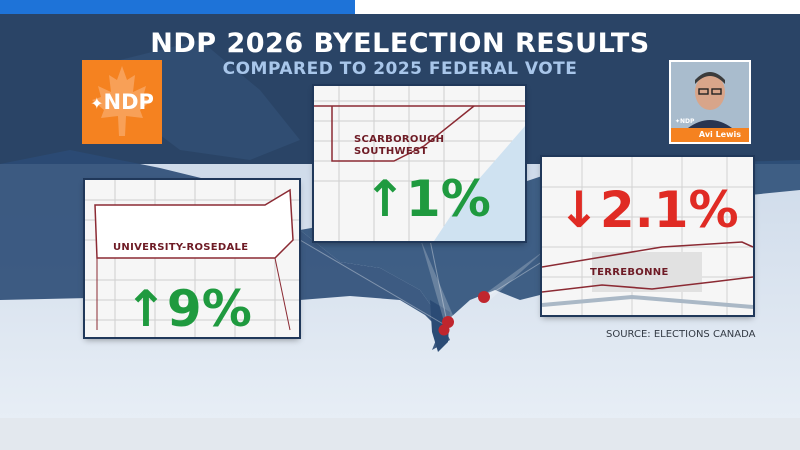  I want to click on top-bar-accent, so click(177, 7).